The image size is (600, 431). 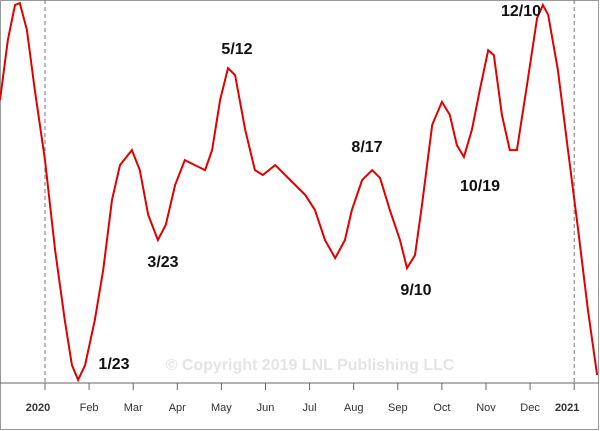 I want to click on annotation: 12/10, so click(x=521, y=11).